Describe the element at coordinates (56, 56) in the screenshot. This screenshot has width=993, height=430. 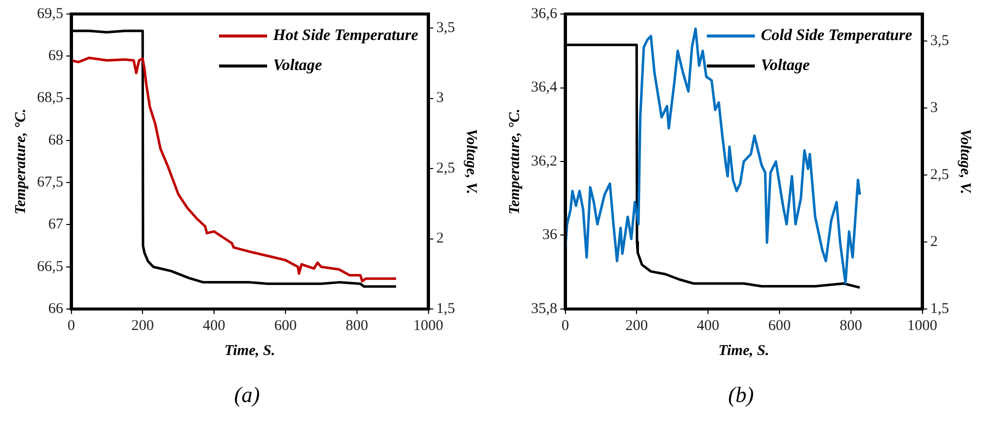
I see `y-tick-label: 69` at that location.